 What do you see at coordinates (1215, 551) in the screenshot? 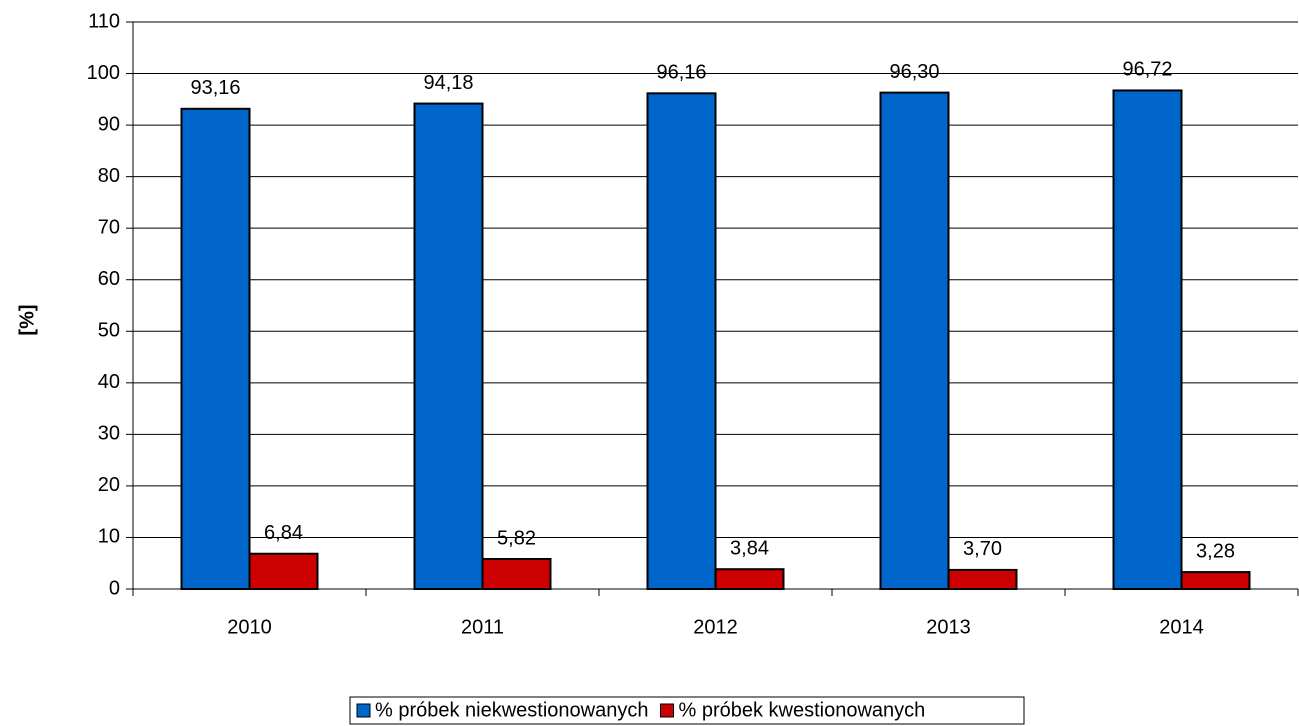
I see `data-label: 3,28` at bounding box center [1215, 551].